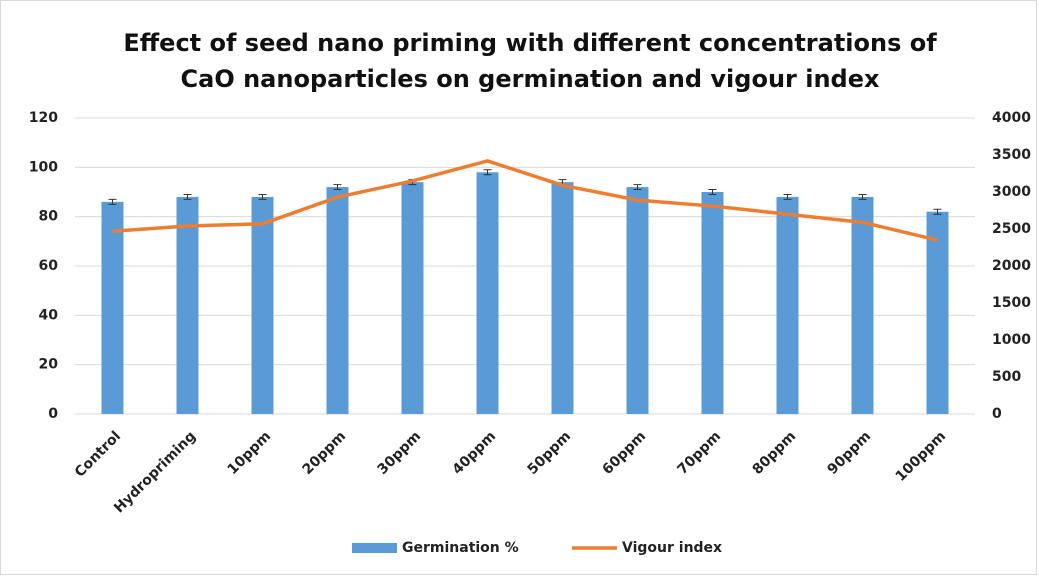  I want to click on y2-tick-label: 2500, so click(1011, 229).